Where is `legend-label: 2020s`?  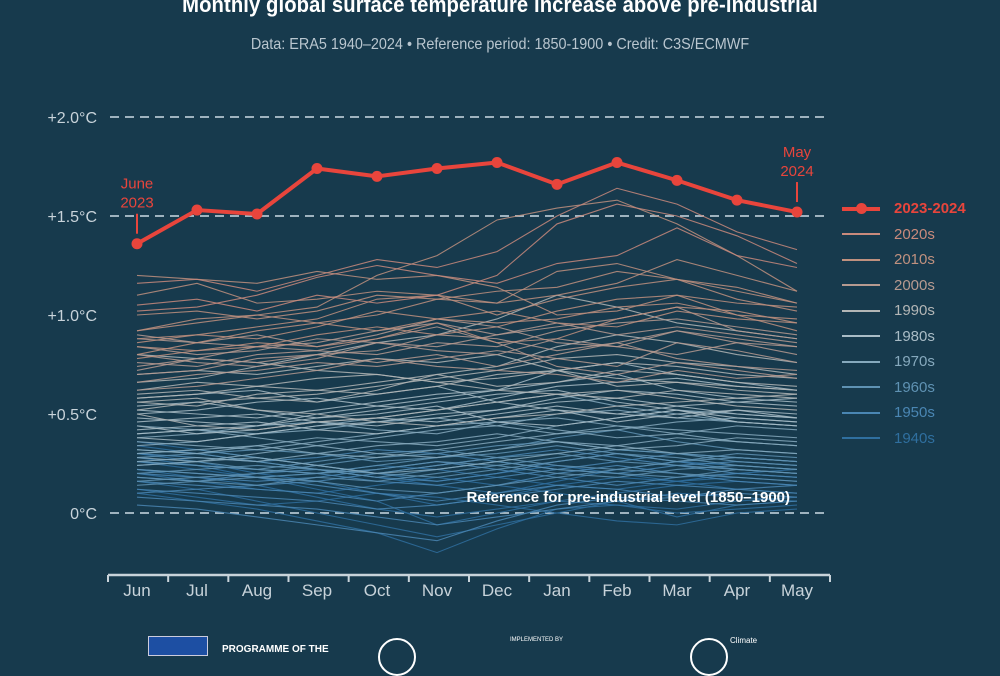
legend-label: 2020s is located at coordinates (914, 234).